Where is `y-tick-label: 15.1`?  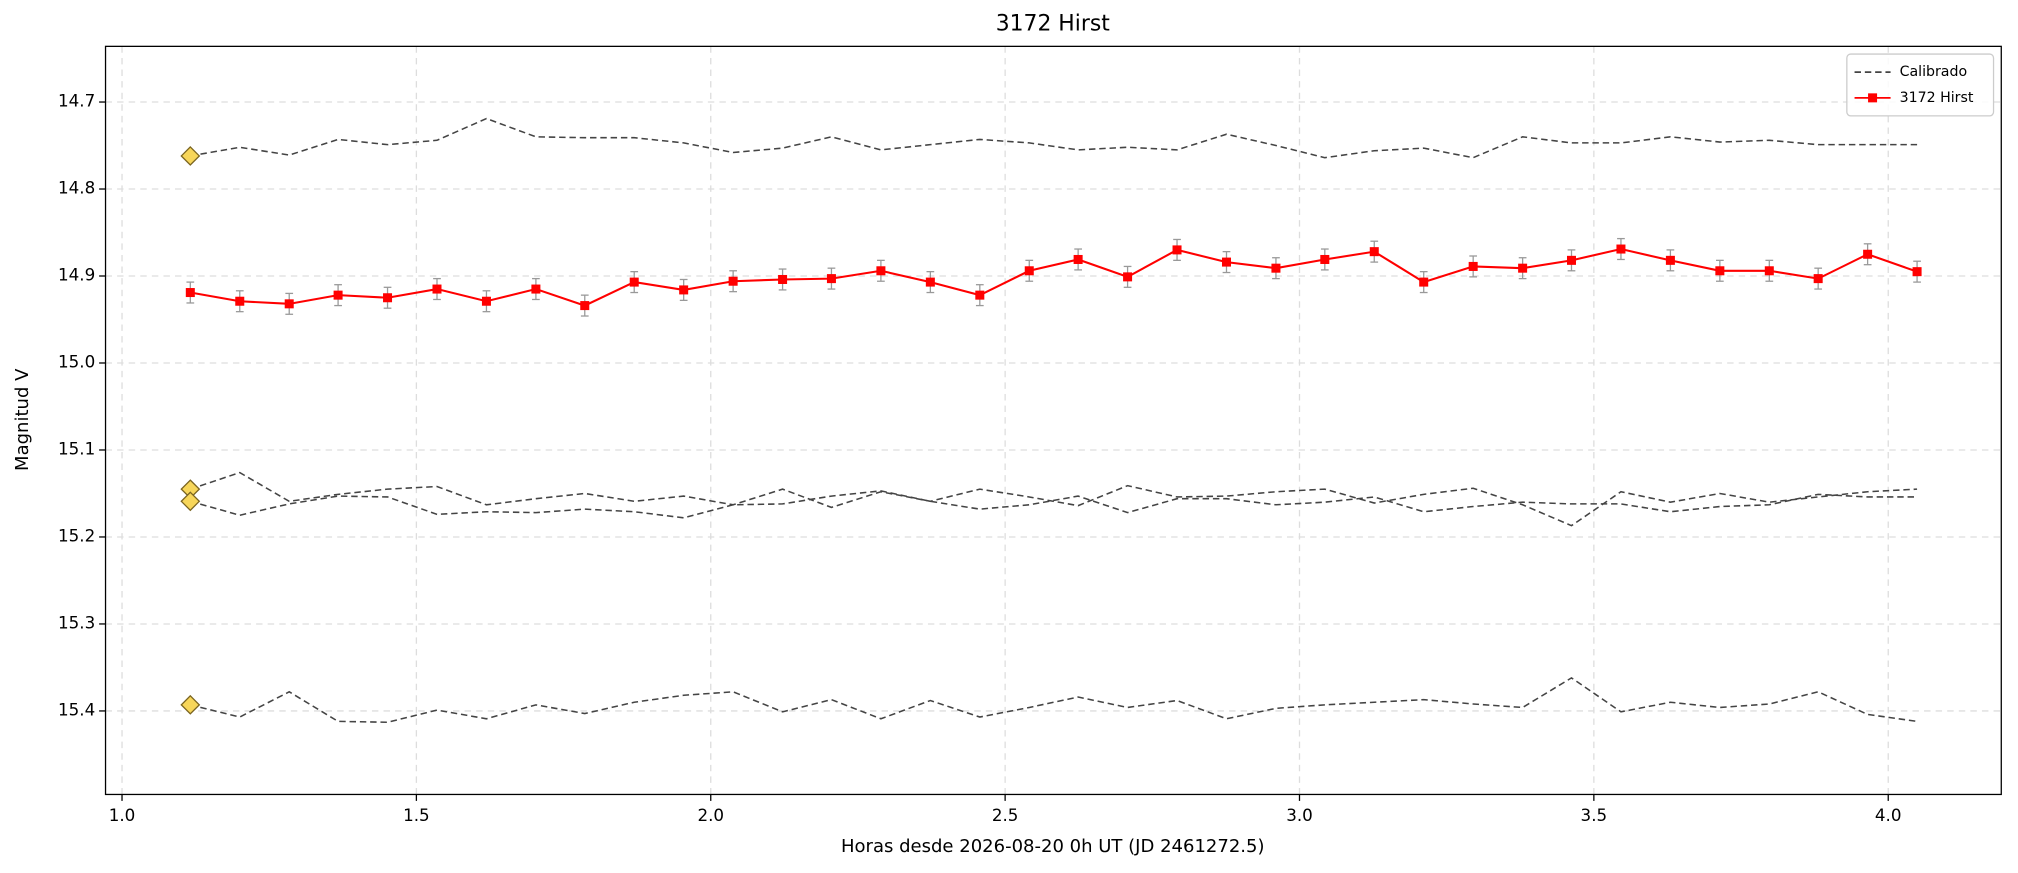
y-tick-label: 15.1 is located at coordinates (76, 448).